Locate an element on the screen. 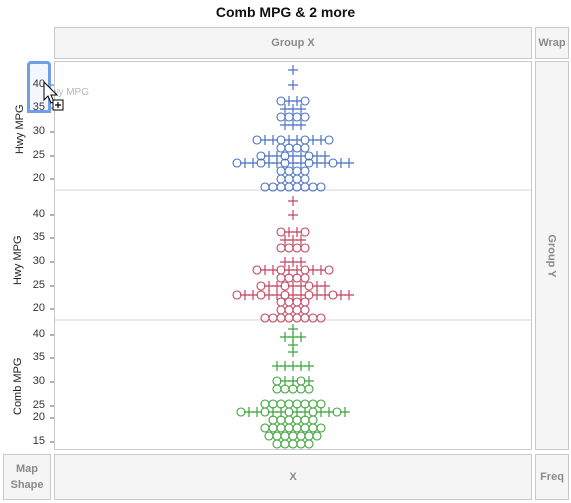 This screenshot has height=503, width=571. group-x-label: Group X is located at coordinates (293, 43).